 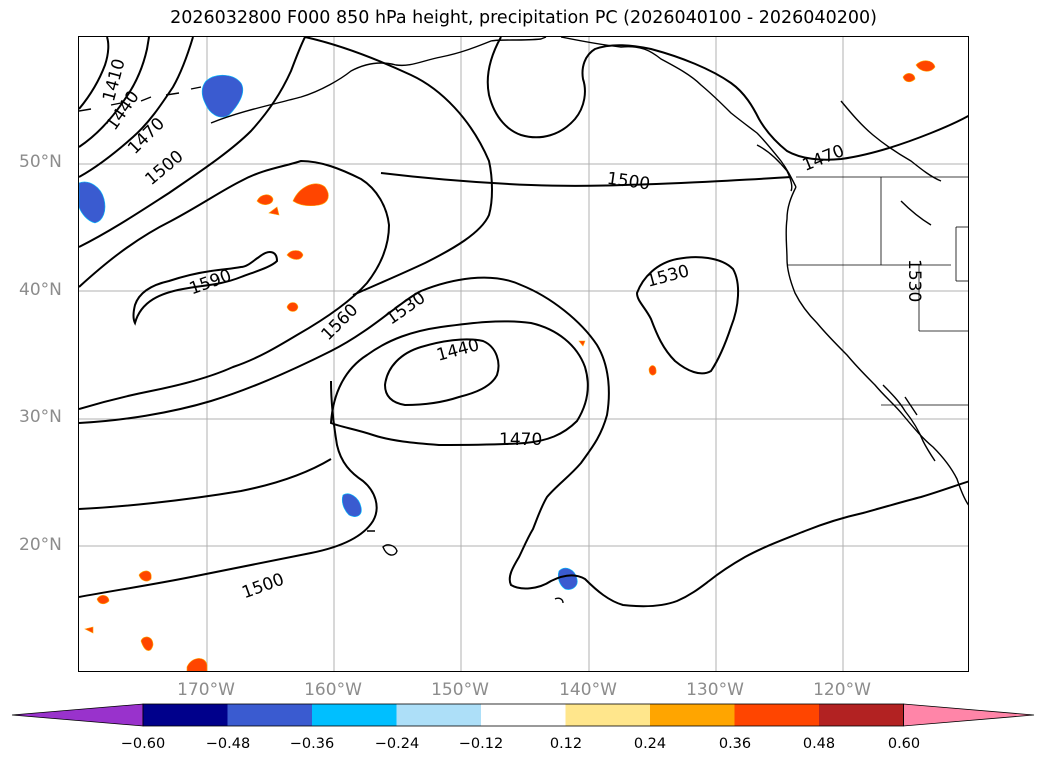 I want to click on contour-label-1440-low: 1440, so click(x=458, y=350).